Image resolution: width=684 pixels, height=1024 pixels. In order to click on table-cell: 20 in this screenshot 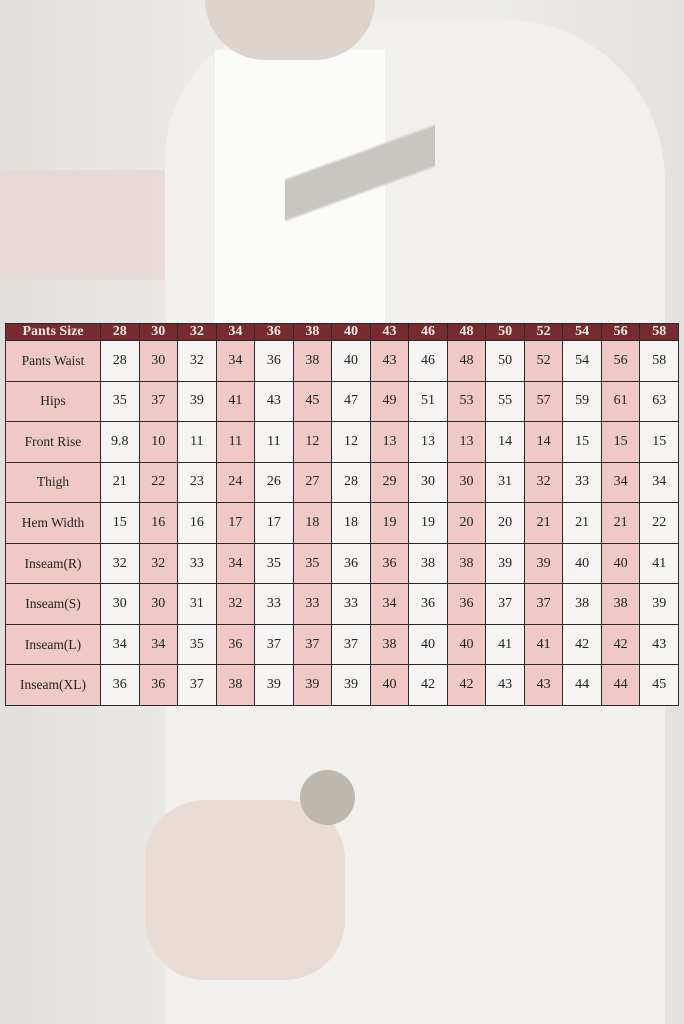, I will do `click(505, 523)`.